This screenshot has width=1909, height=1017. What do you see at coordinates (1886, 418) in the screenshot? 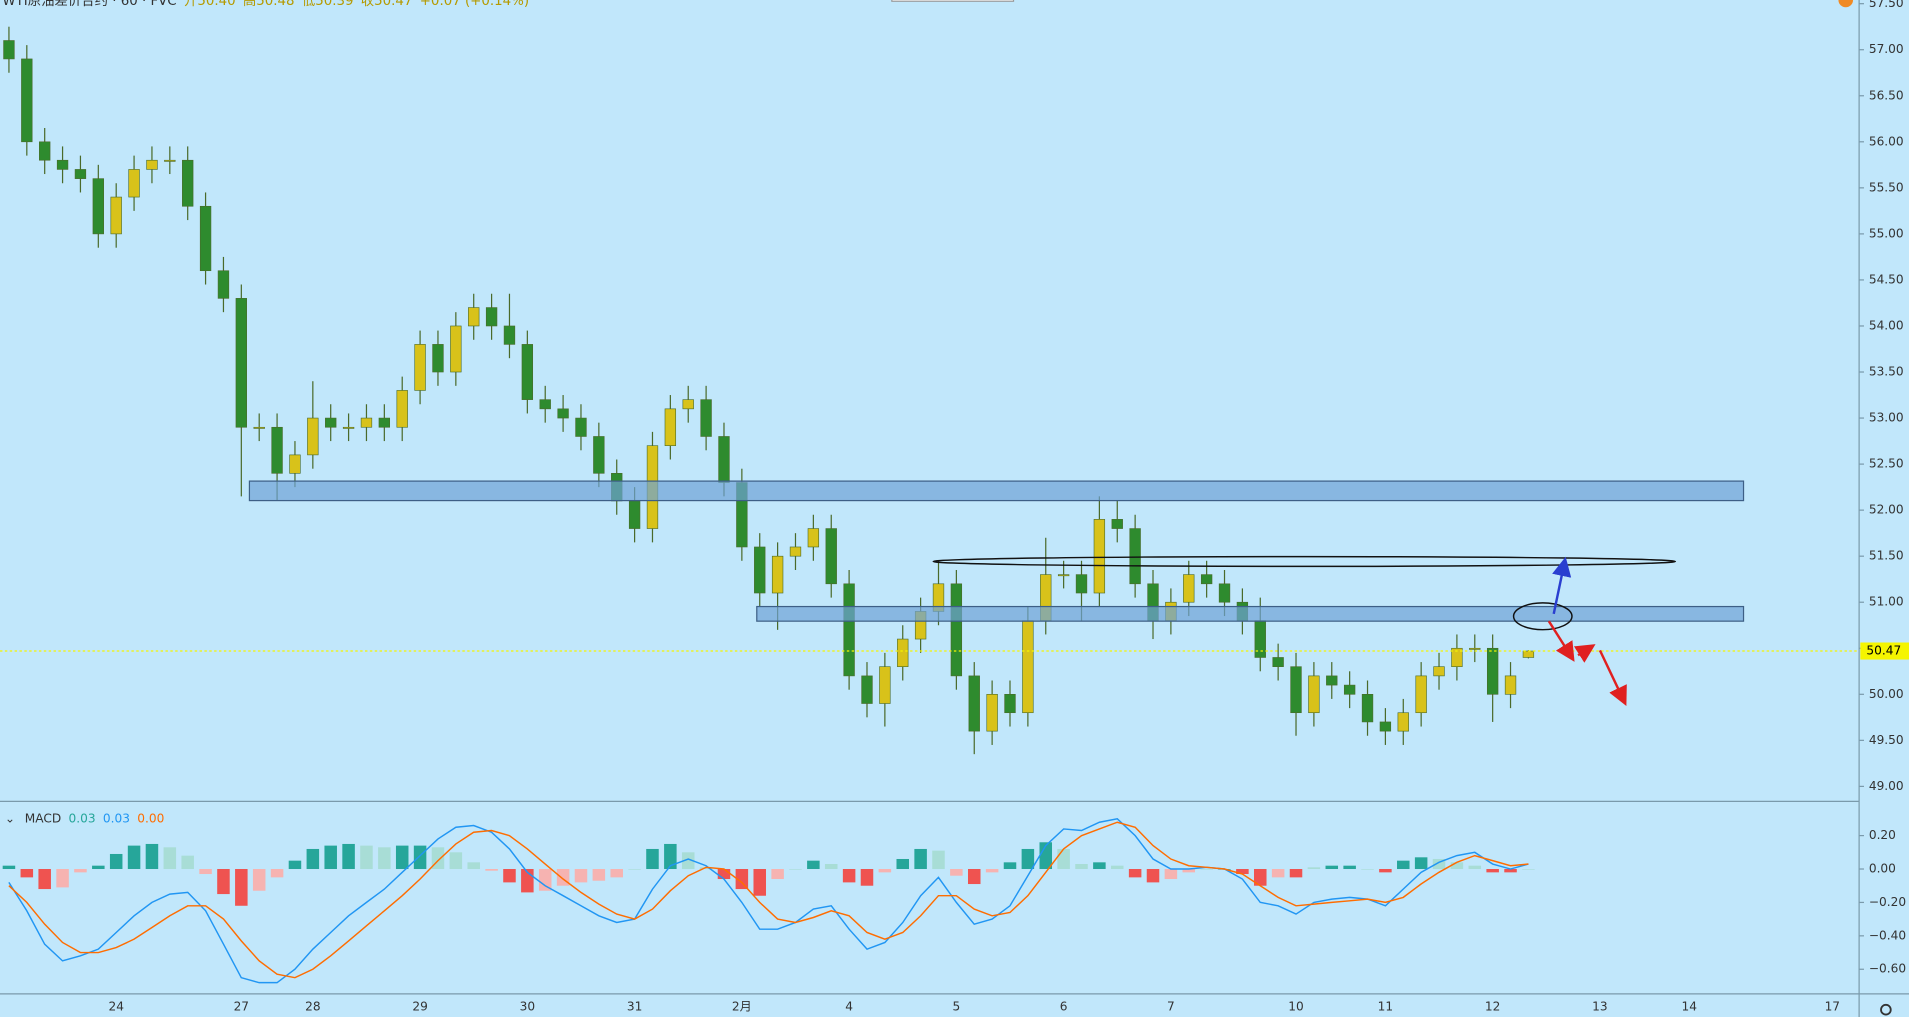
I see `y-tick-label: 53.00` at bounding box center [1886, 418].